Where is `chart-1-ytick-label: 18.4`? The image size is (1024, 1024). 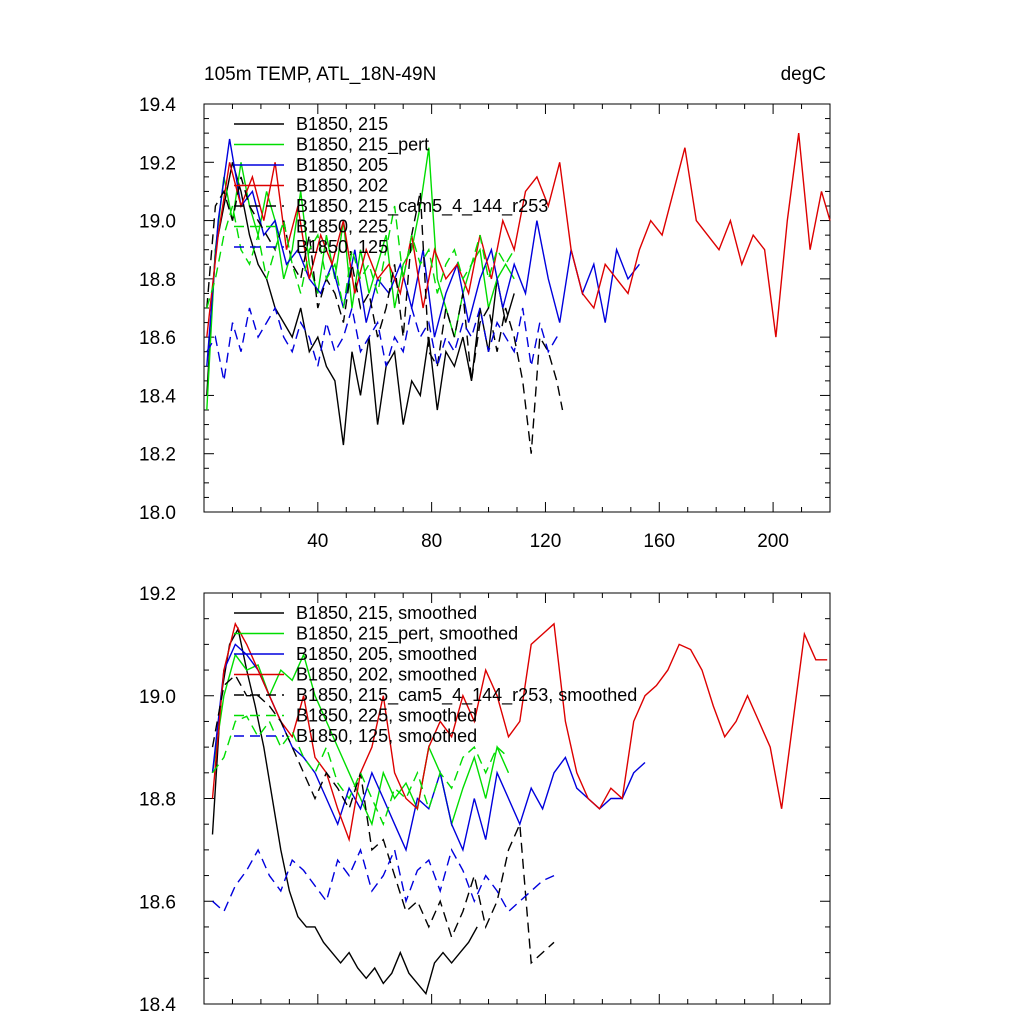 chart-1-ytick-label: 18.4 is located at coordinates (157, 1005).